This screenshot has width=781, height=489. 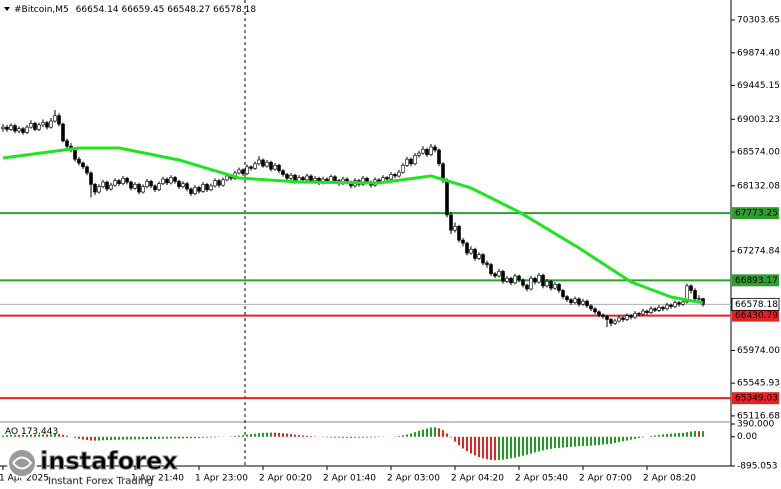 I want to click on x-tick-label: 2 Apr 08:20, so click(x=669, y=479).